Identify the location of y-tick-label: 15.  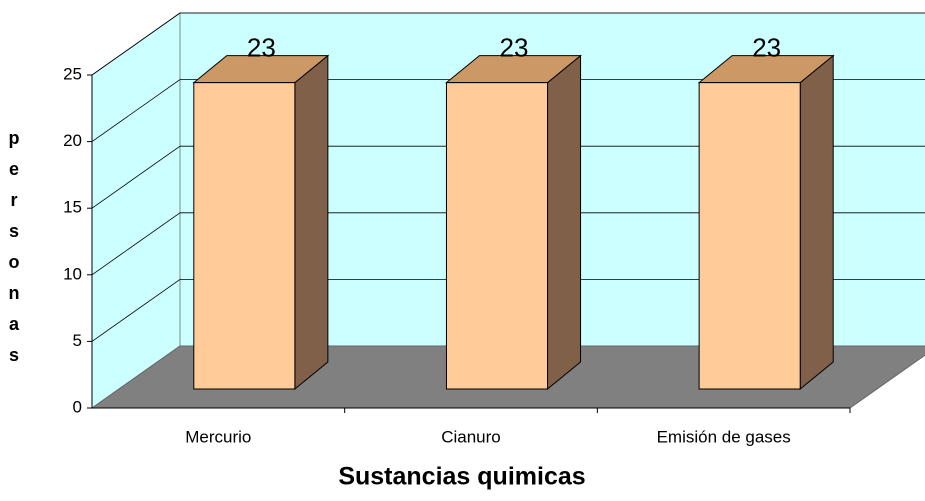
(72, 207).